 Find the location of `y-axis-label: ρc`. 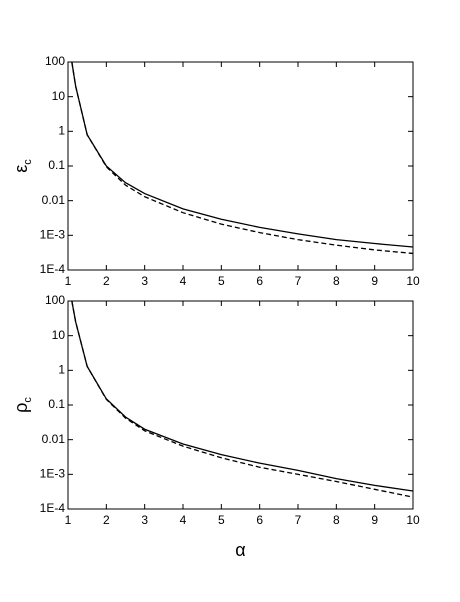

y-axis-label: ρc is located at coordinates (22, 405).